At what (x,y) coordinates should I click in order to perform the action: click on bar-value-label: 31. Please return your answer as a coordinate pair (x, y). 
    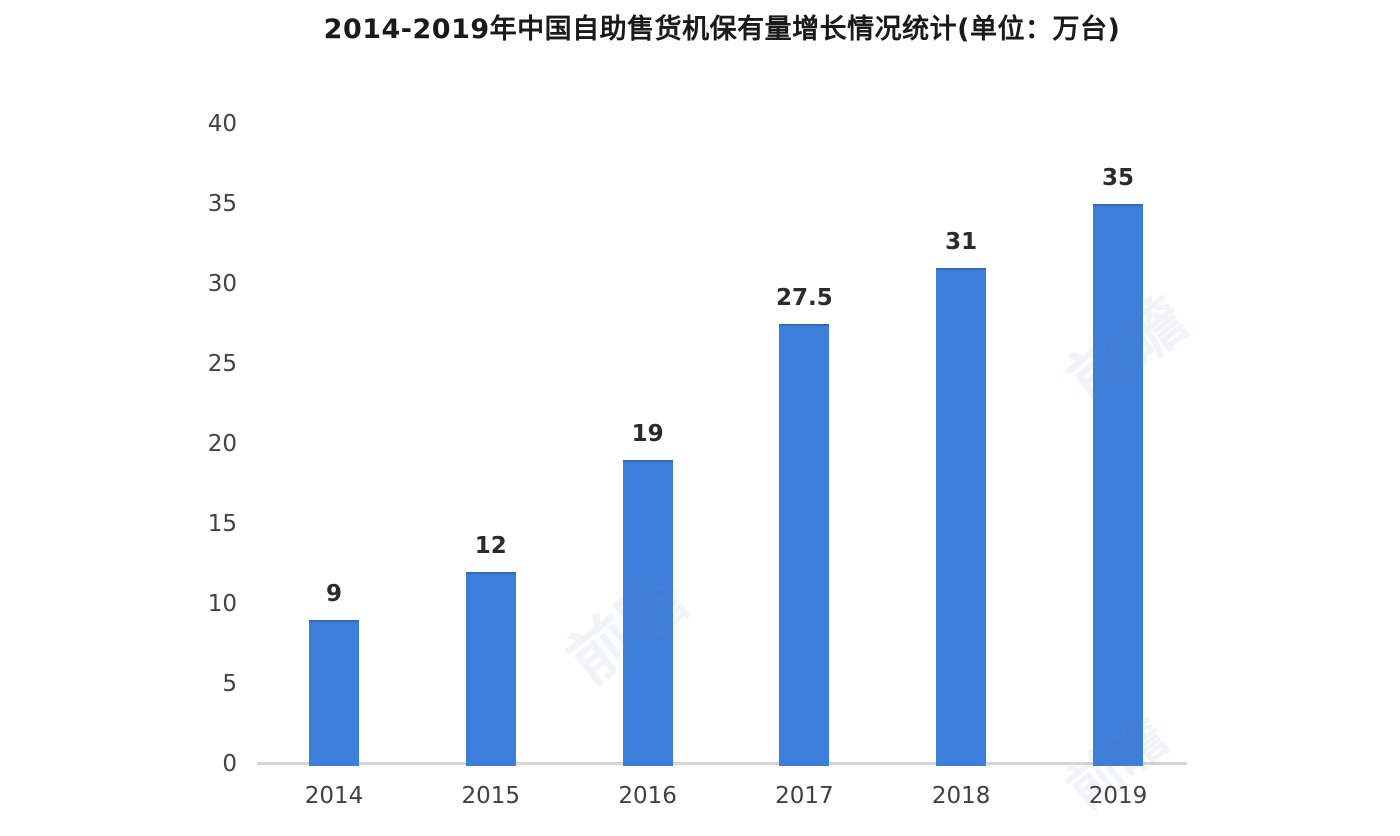
    Looking at the image, I should click on (961, 242).